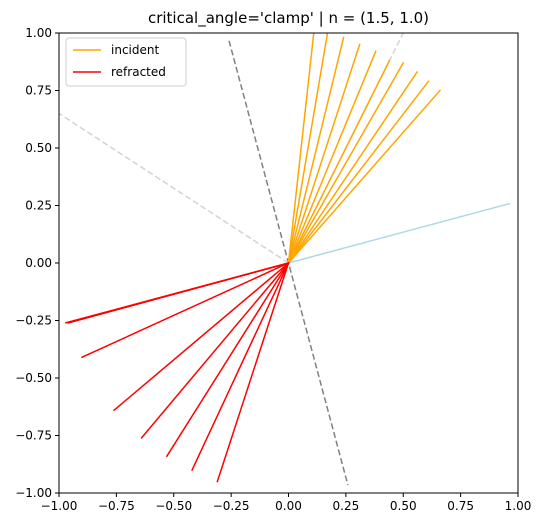  What do you see at coordinates (518, 506) in the screenshot?
I see `x-tick-label: 1.00` at bounding box center [518, 506].